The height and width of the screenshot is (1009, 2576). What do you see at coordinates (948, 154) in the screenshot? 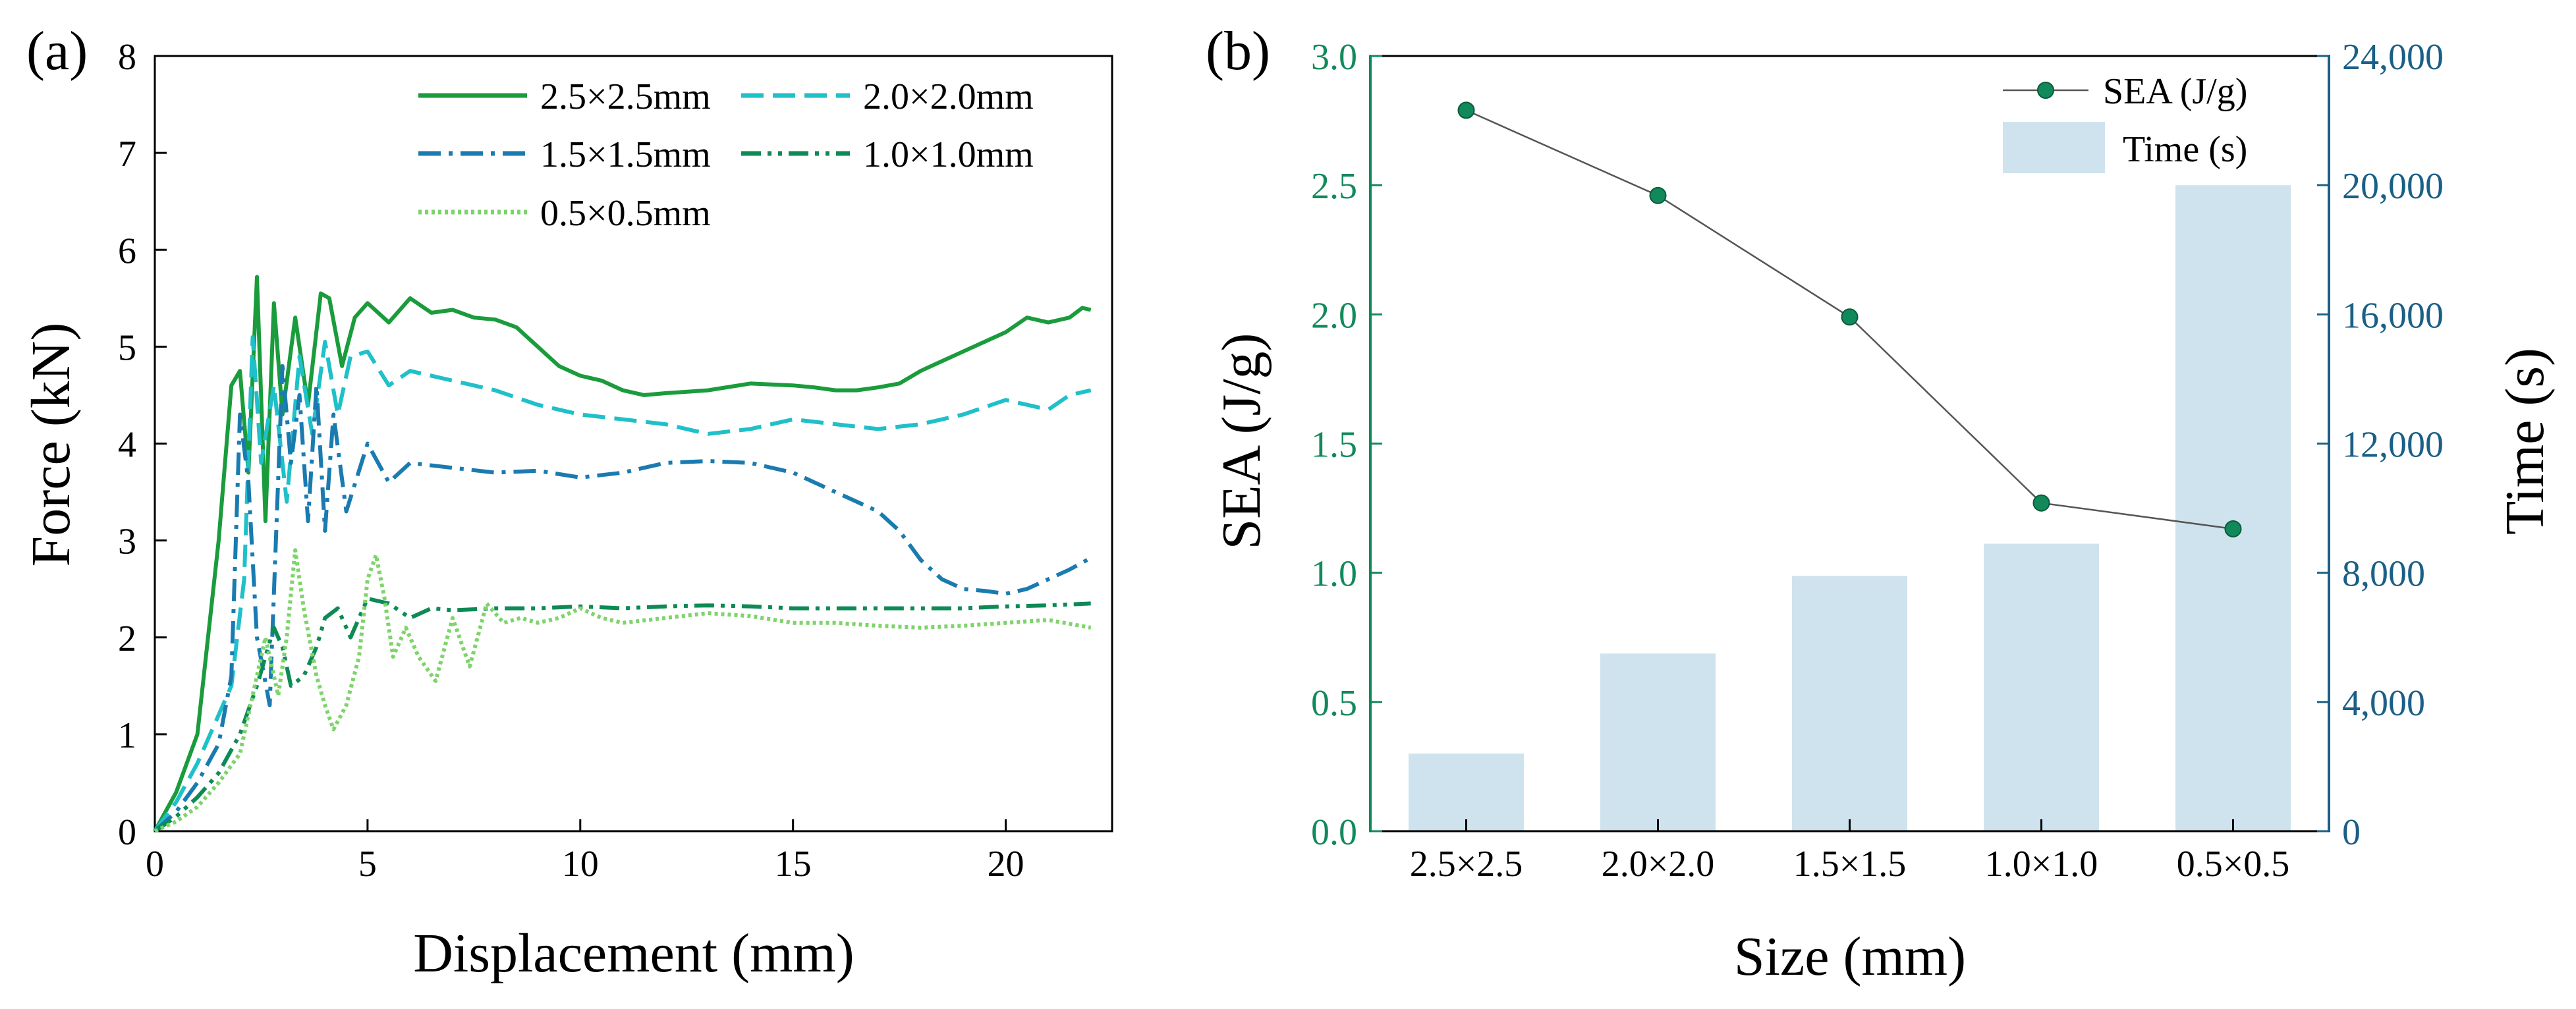
I see `panel-a-legend-label: 1.0×1.0mm` at bounding box center [948, 154].